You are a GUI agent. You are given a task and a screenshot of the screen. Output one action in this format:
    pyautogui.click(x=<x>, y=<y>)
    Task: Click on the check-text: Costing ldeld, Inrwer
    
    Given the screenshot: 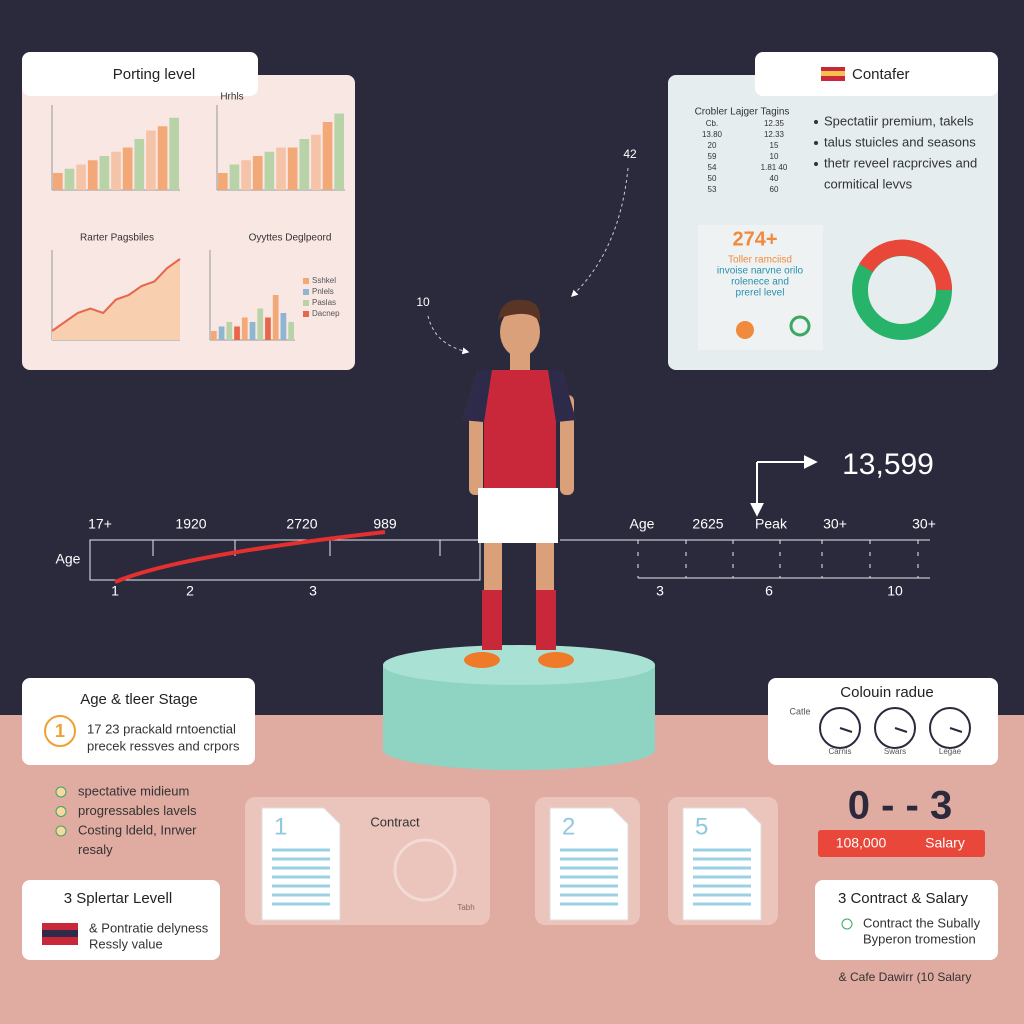 What is the action you would take?
    pyautogui.click(x=137, y=829)
    